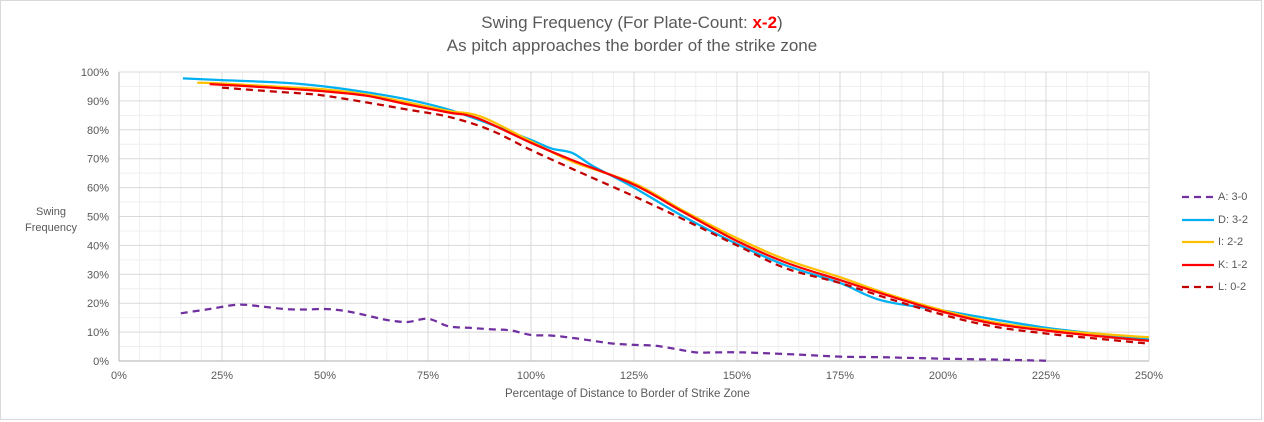 This screenshot has height=422, width=1264. What do you see at coordinates (98, 160) in the screenshot?
I see `y-tick-label: 70%` at bounding box center [98, 160].